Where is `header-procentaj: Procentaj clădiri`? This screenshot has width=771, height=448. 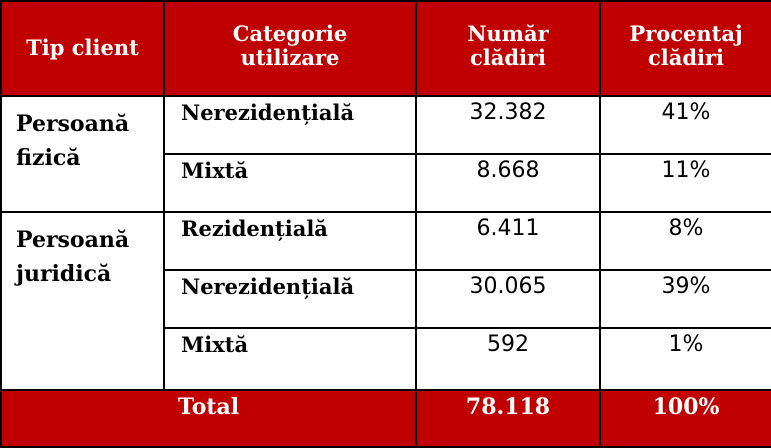
header-procentaj: Procentaj clădiri is located at coordinates (685, 48).